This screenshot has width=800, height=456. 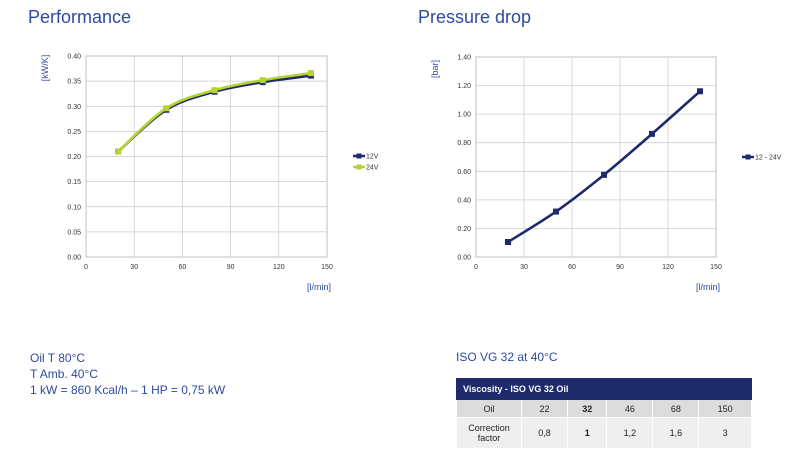 I want to click on table-row: Correction factor 0,8 1 1,2 1,6 3, so click(x=604, y=433).